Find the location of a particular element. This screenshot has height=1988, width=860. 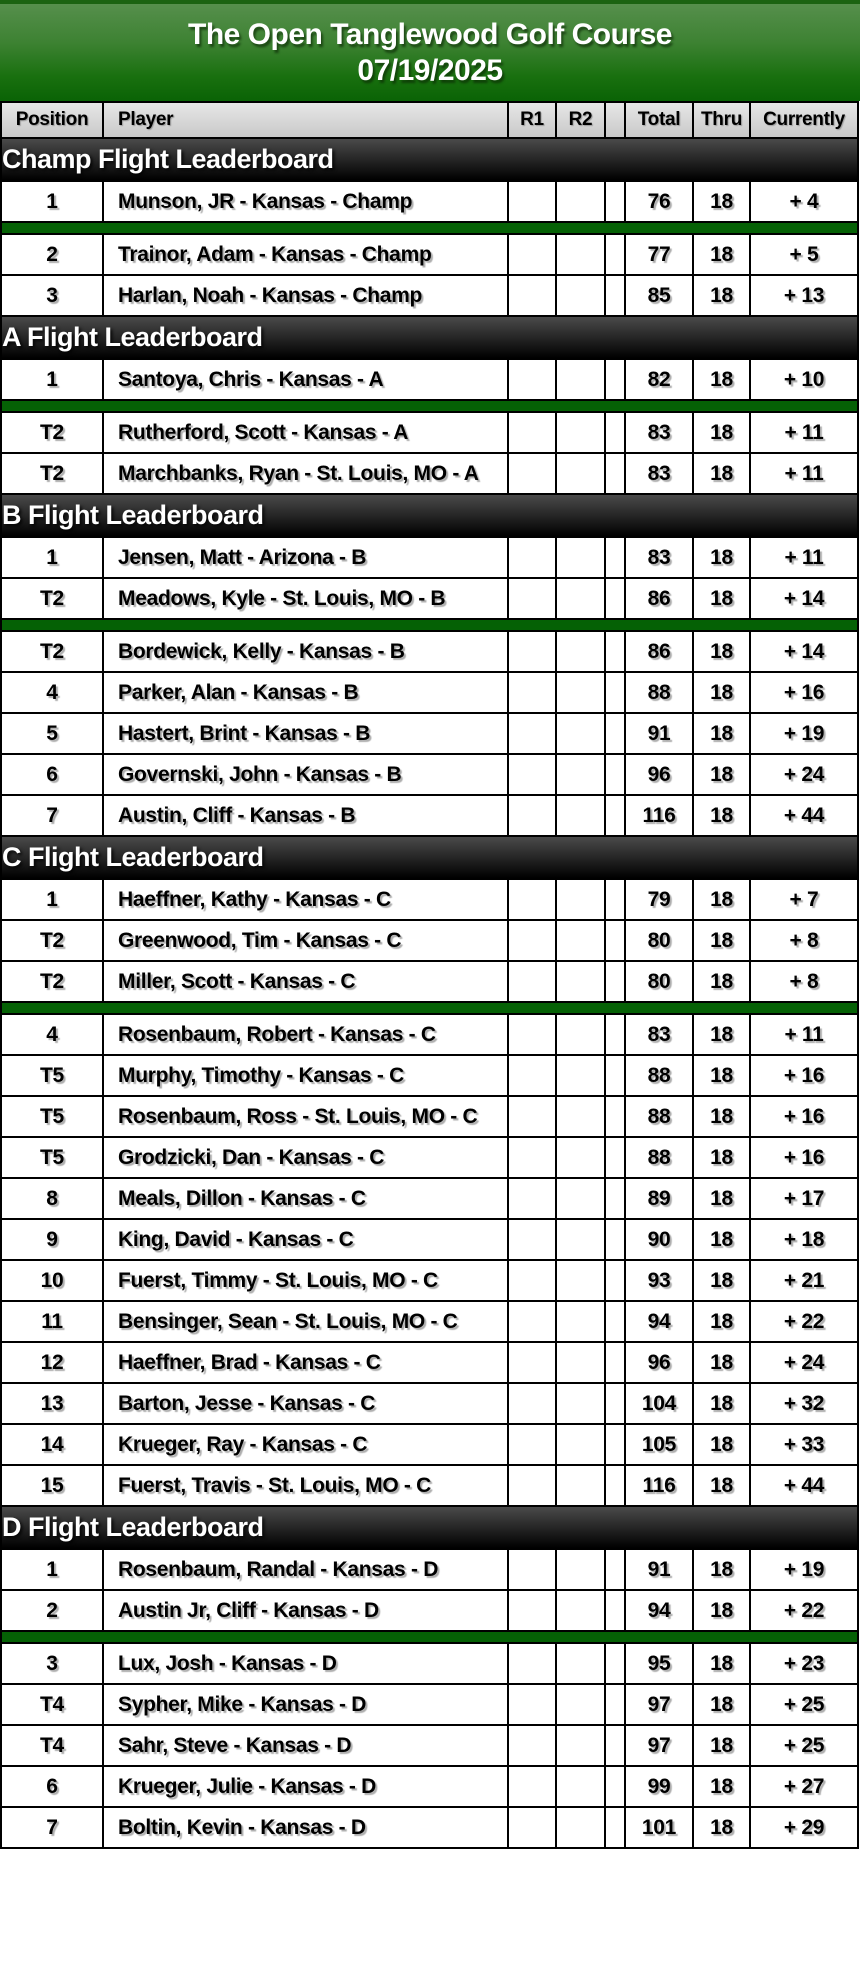

total-cell: 89 is located at coordinates (659, 1198).